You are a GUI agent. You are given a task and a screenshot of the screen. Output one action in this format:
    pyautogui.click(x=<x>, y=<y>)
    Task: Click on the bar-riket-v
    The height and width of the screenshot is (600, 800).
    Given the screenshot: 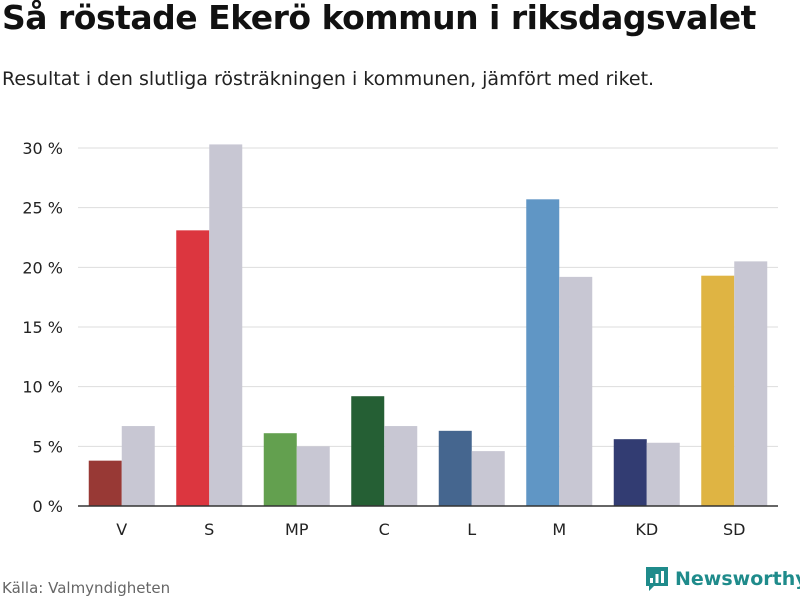 What is the action you would take?
    pyautogui.click(x=138, y=466)
    